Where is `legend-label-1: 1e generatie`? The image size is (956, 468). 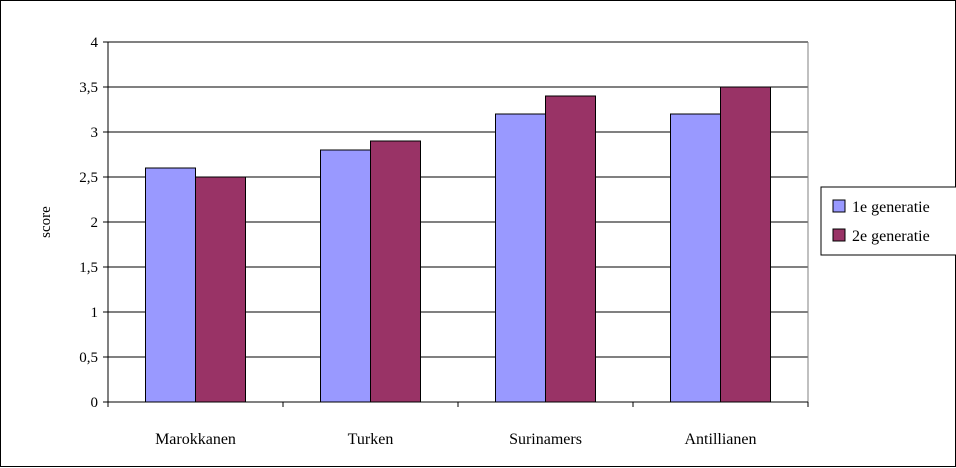 legend-label-1: 1e generatie is located at coordinates (891, 207).